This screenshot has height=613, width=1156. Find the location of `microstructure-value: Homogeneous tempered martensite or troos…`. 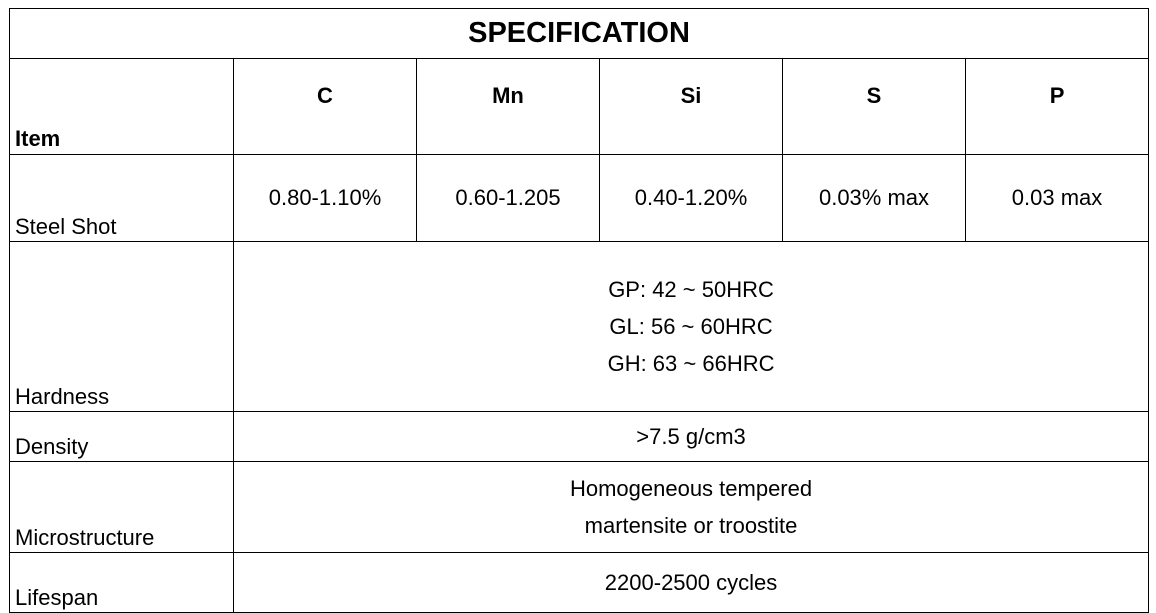

microstructure-value: Homogeneous tempered martensite or troos… is located at coordinates (691, 507).